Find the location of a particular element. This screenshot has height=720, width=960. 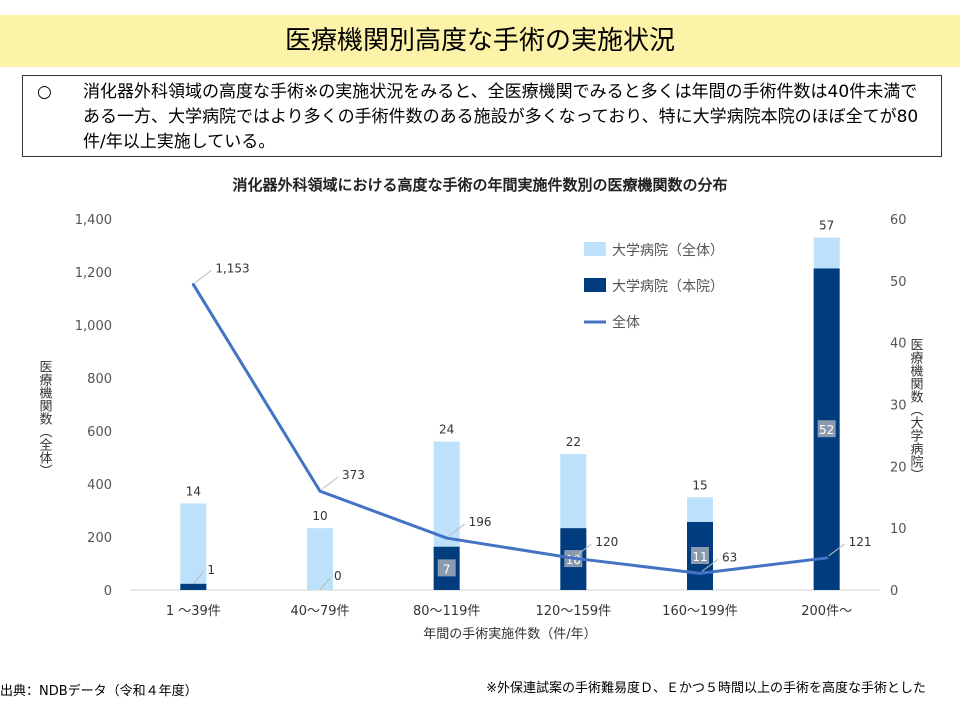

bar-univ-main is located at coordinates (193, 586).